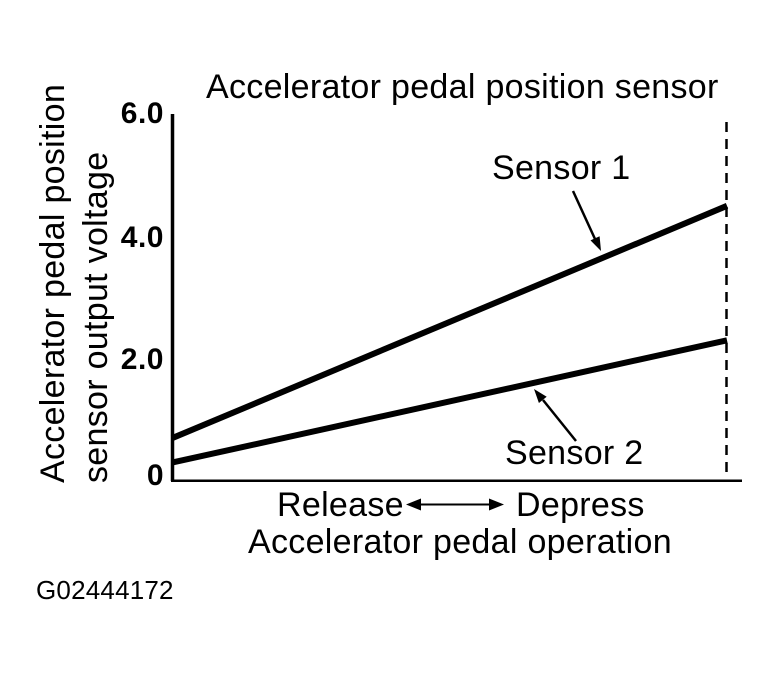 The width and height of the screenshot is (782, 677). What do you see at coordinates (555, 415) in the screenshot?
I see `sensor2-arrow` at bounding box center [555, 415].